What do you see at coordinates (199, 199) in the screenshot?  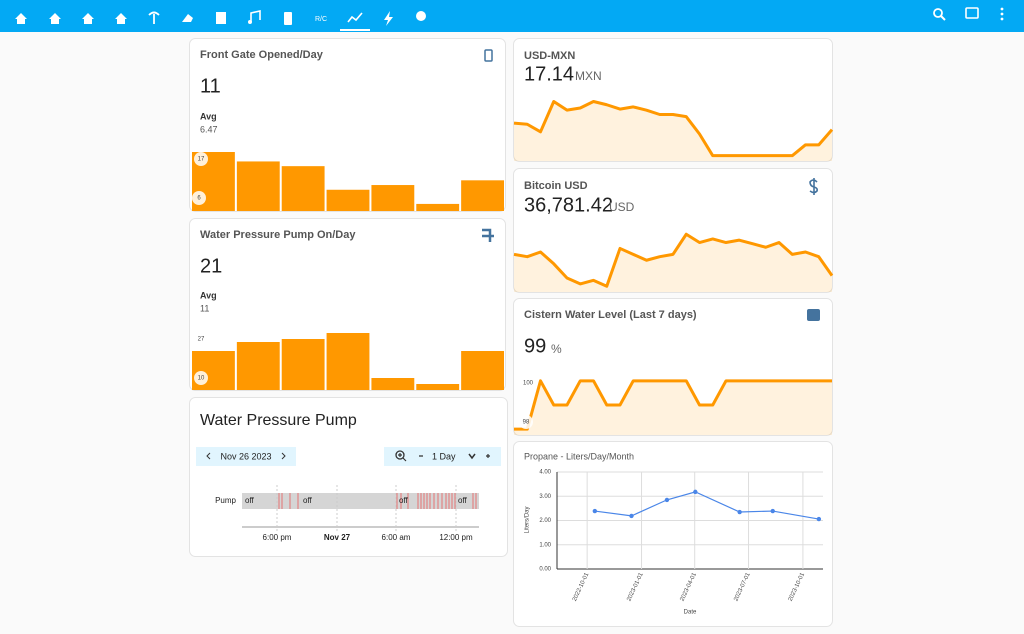 I see `min-label: 6` at bounding box center [199, 199].